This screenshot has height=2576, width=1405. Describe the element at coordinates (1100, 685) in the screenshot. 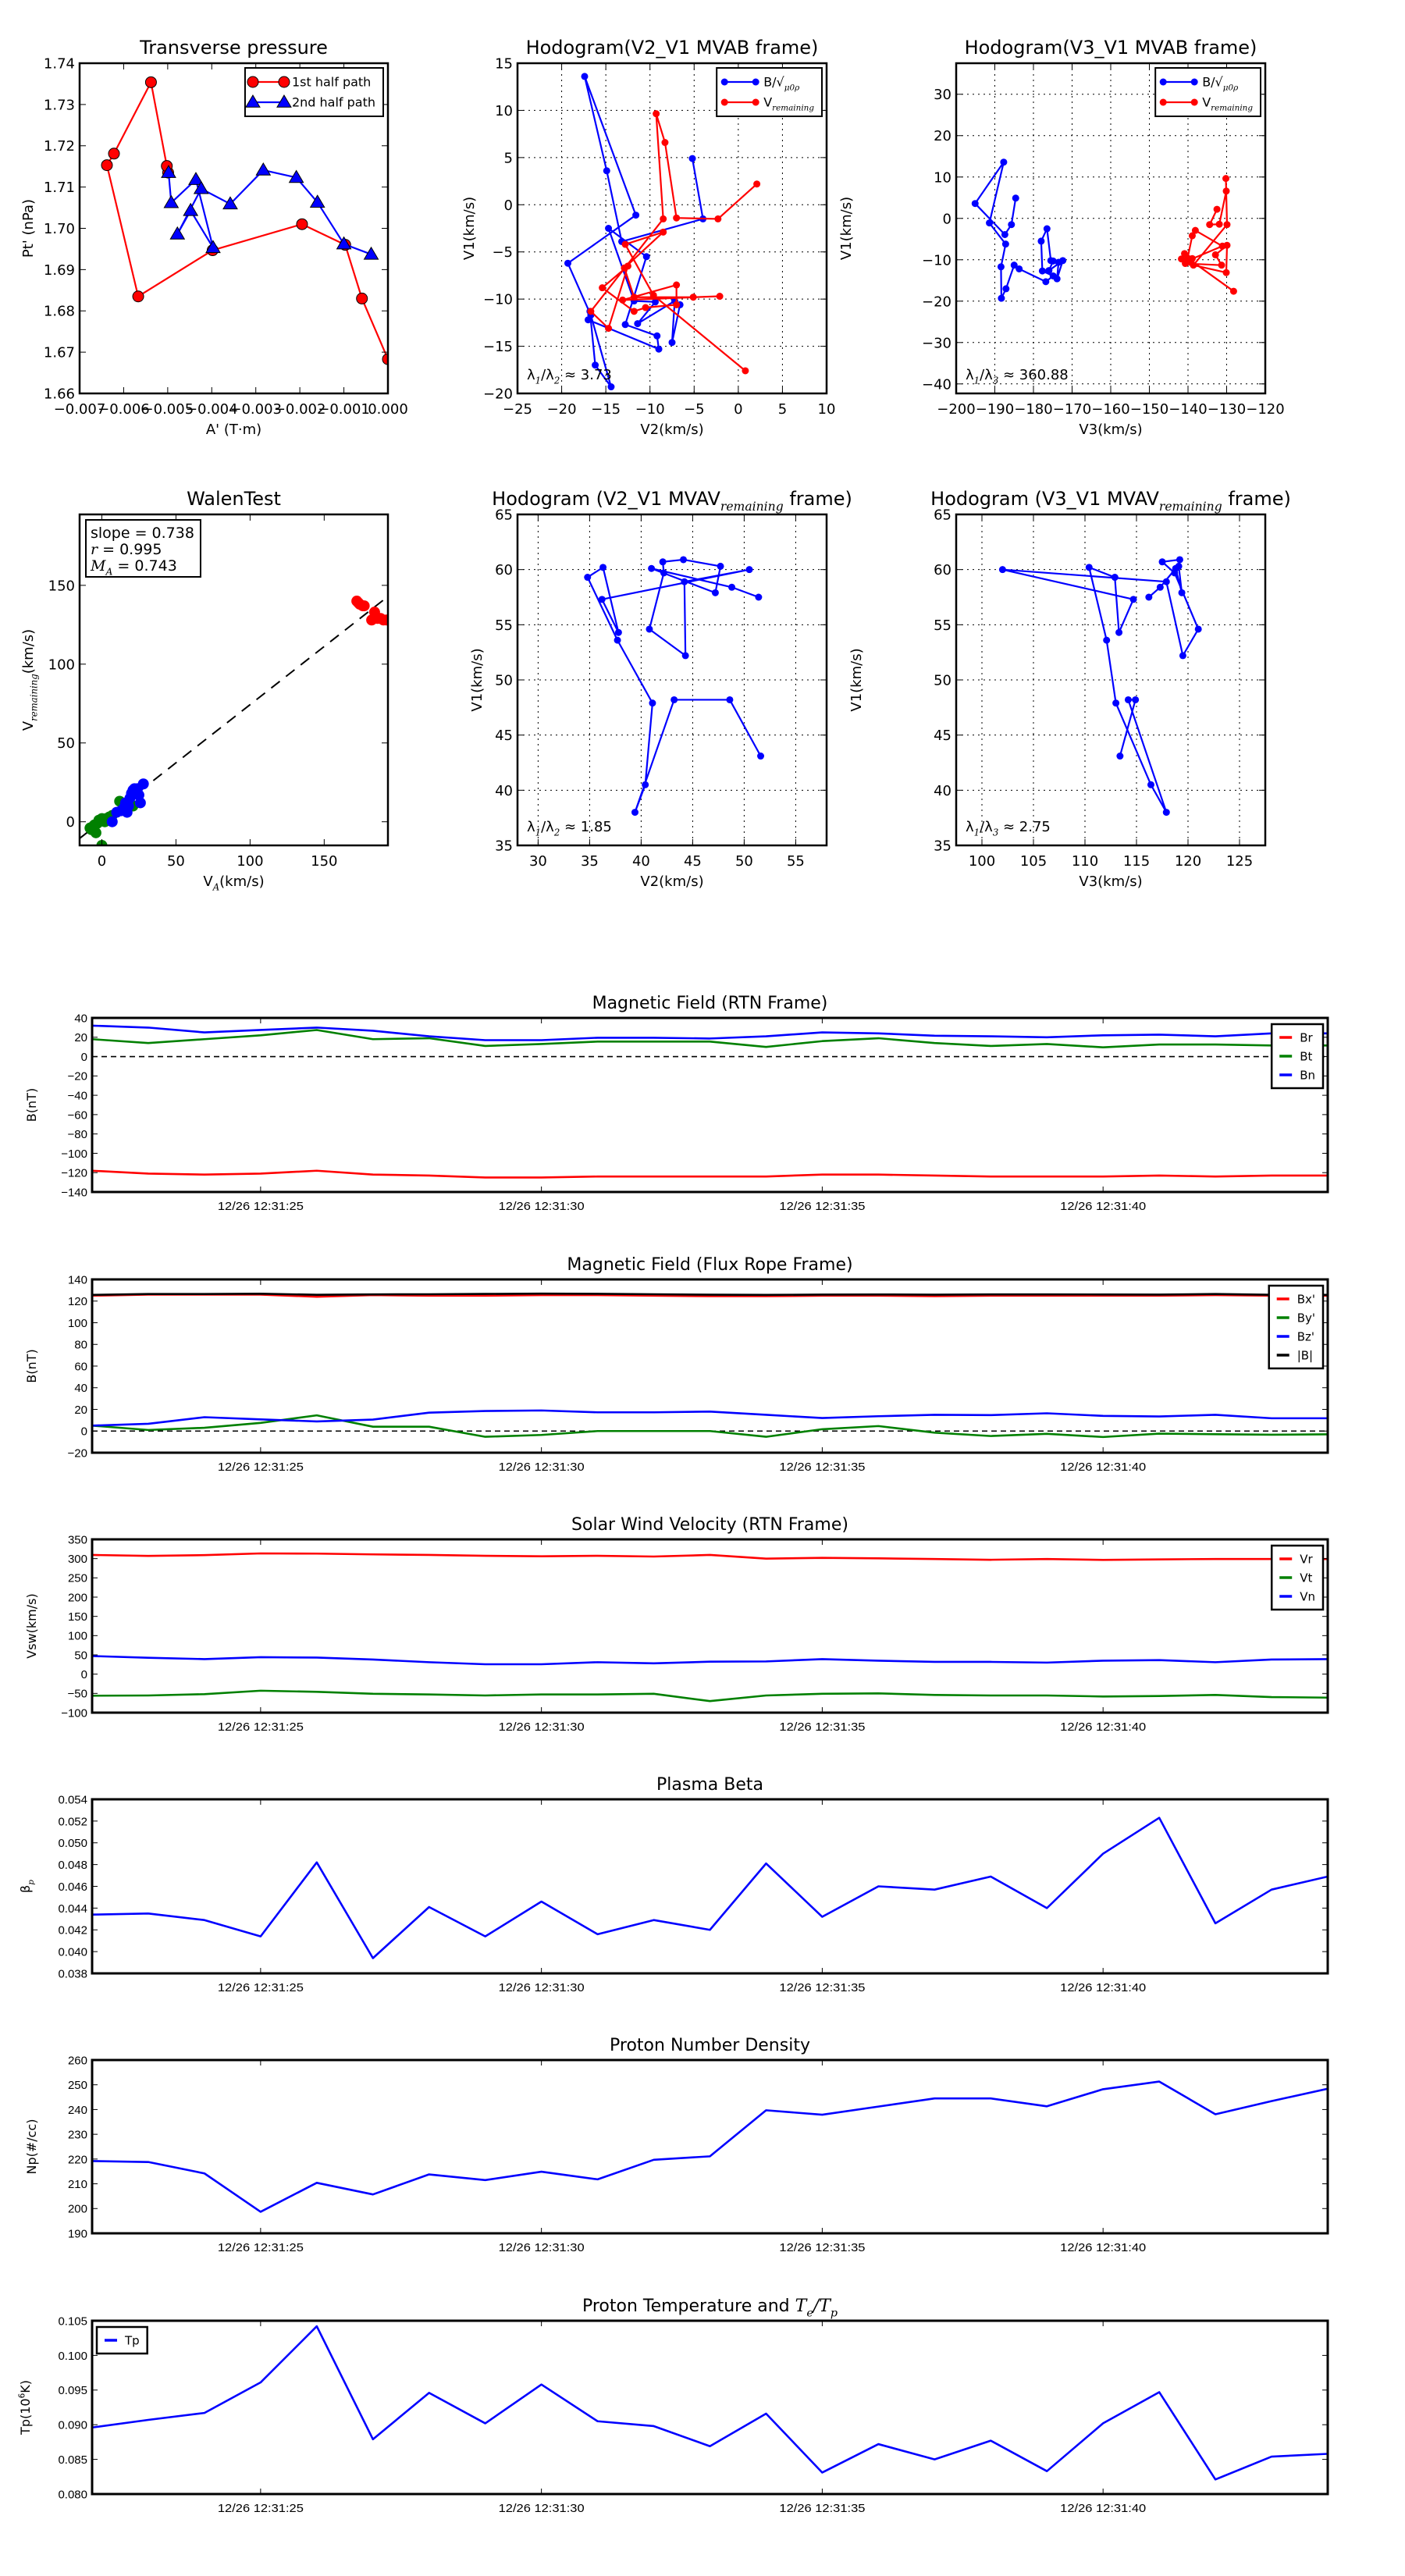

I see `v-remaining-line` at that location.